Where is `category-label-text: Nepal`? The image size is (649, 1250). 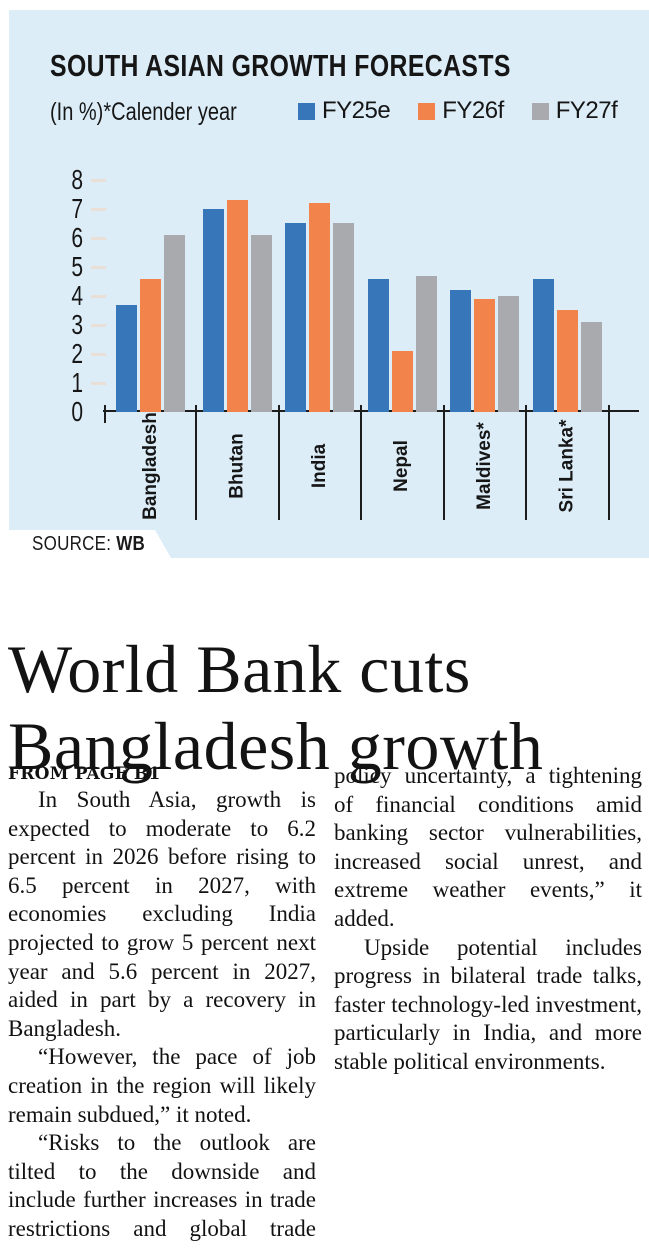
category-label-text: Nepal is located at coordinates (402, 466).